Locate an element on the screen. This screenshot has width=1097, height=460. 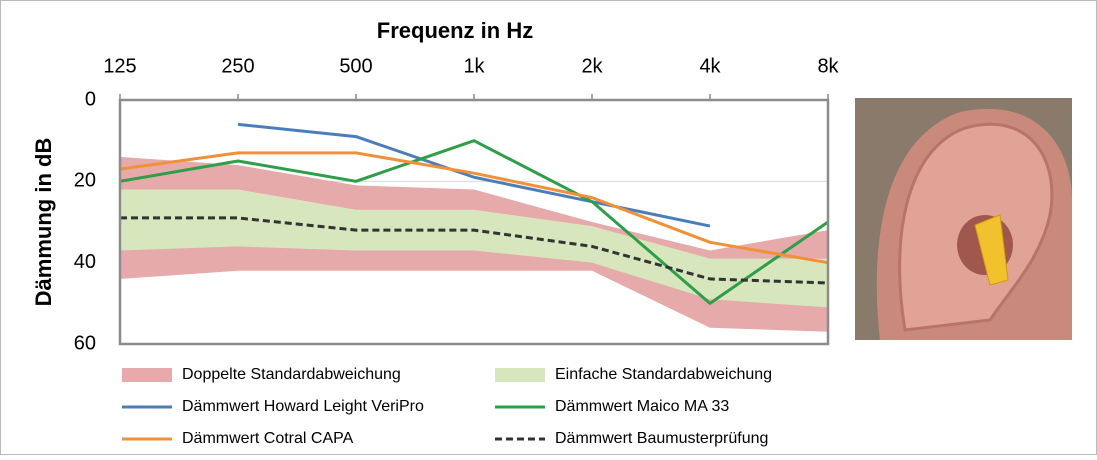
y-axis-label: Dämmung in dB is located at coordinates (43, 222).